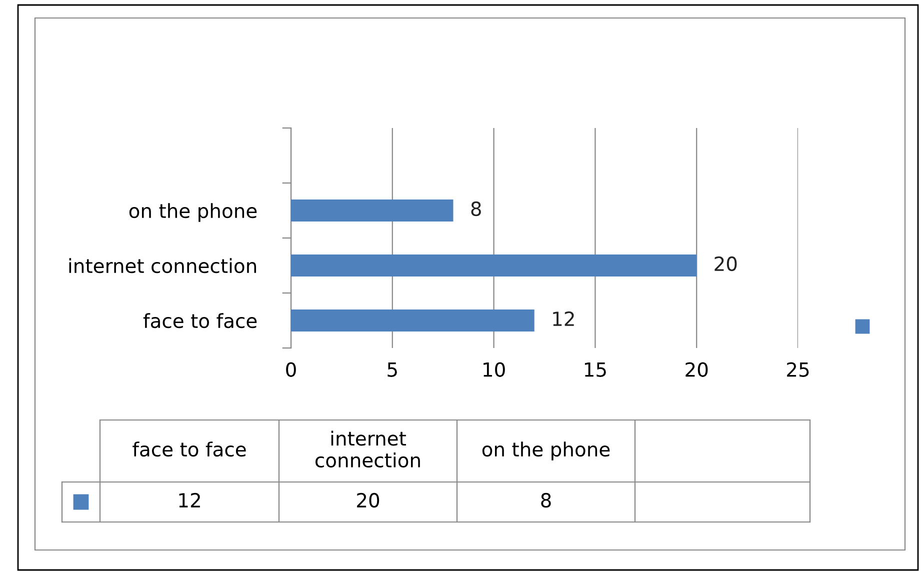 The height and width of the screenshot is (576, 921). What do you see at coordinates (193, 212) in the screenshot?
I see `y-tick-label: on the phone` at bounding box center [193, 212].